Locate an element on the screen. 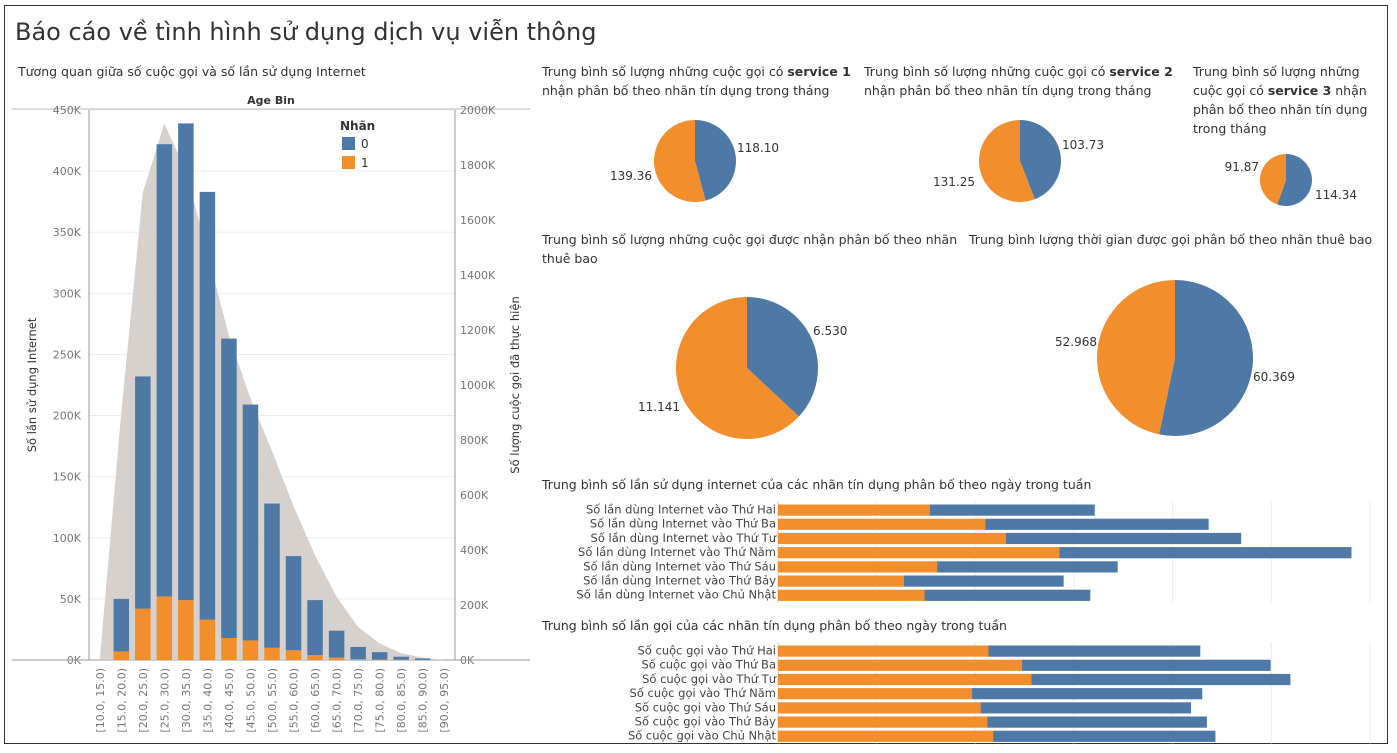  combo-y2-tick: 200K is located at coordinates (474, 605).